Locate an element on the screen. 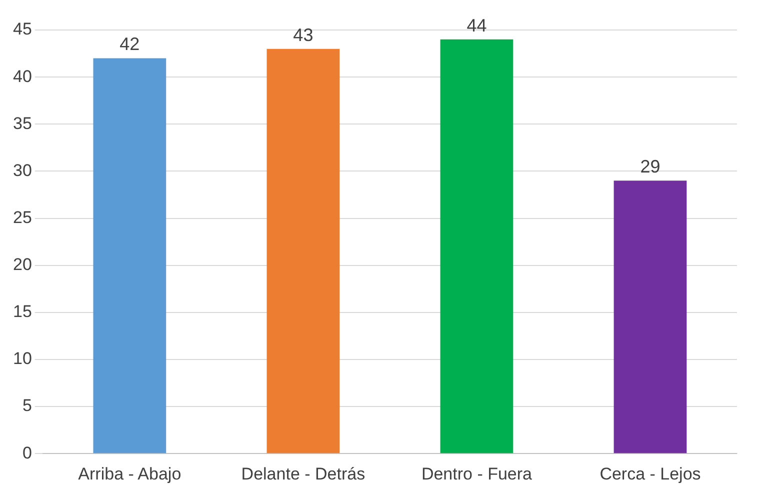  x-tick-label: Delante - Detrás is located at coordinates (303, 474).